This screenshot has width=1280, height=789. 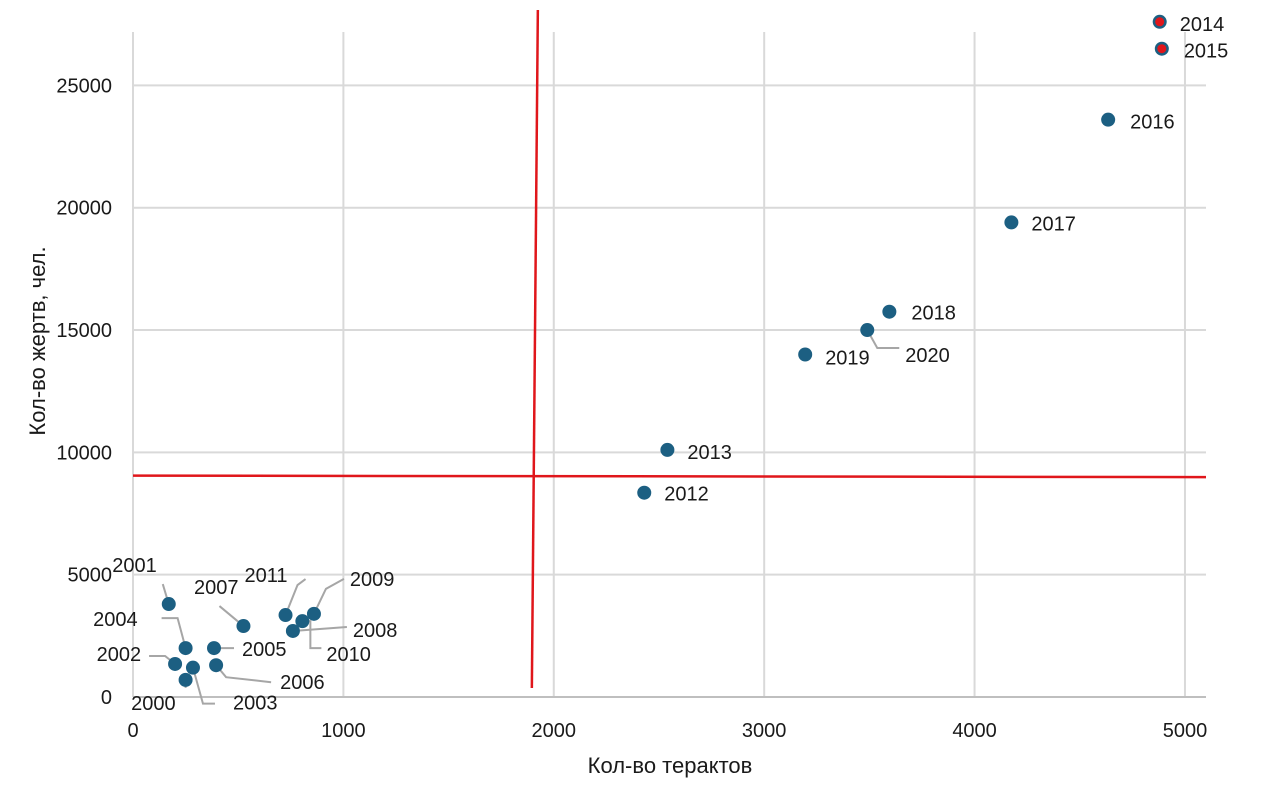 I want to click on point-label: 2001, so click(x=134, y=566).